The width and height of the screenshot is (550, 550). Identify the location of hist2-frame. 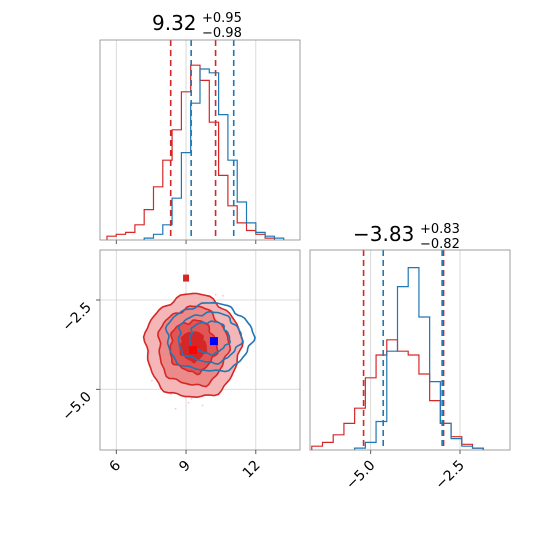
(410, 350).